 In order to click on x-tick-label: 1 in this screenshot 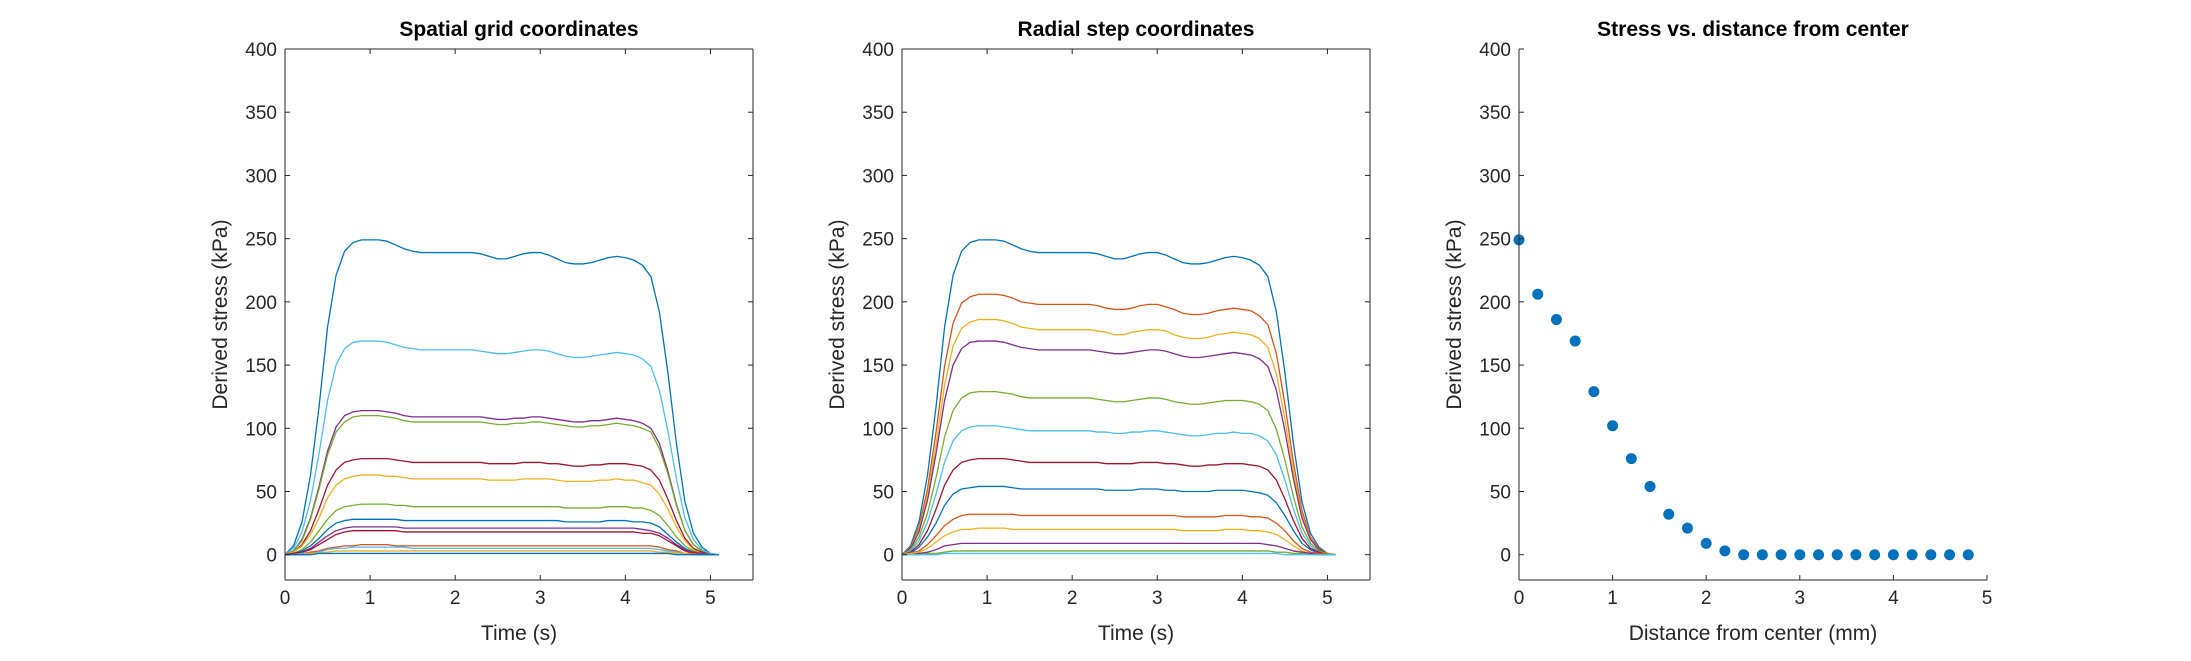, I will do `click(987, 598)`.